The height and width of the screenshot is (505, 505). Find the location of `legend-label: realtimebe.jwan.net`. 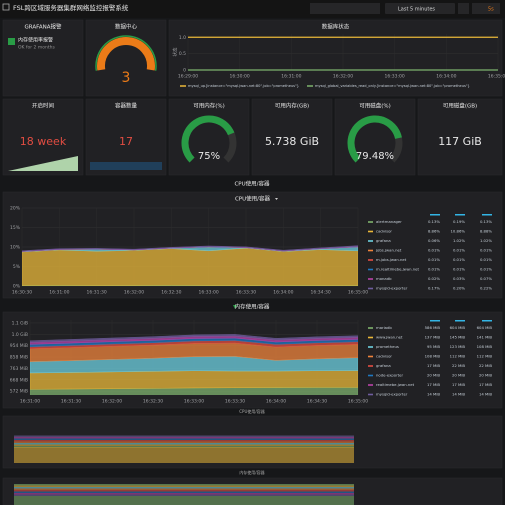

legend-label: realtimebe.jwan.net is located at coordinates (395, 384).